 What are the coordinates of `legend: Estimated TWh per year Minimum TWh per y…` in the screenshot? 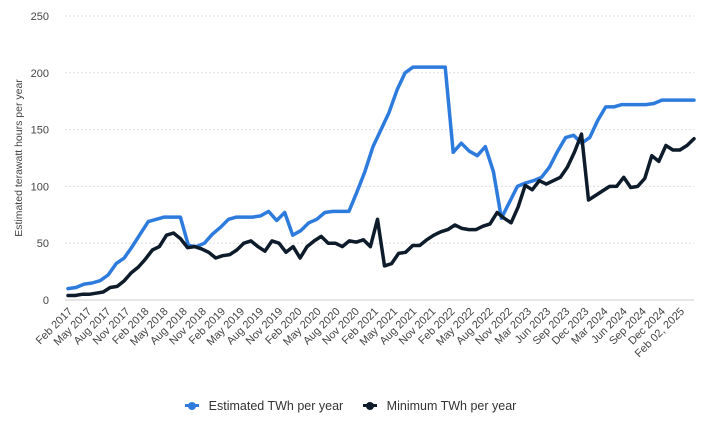 It's located at (350, 404).